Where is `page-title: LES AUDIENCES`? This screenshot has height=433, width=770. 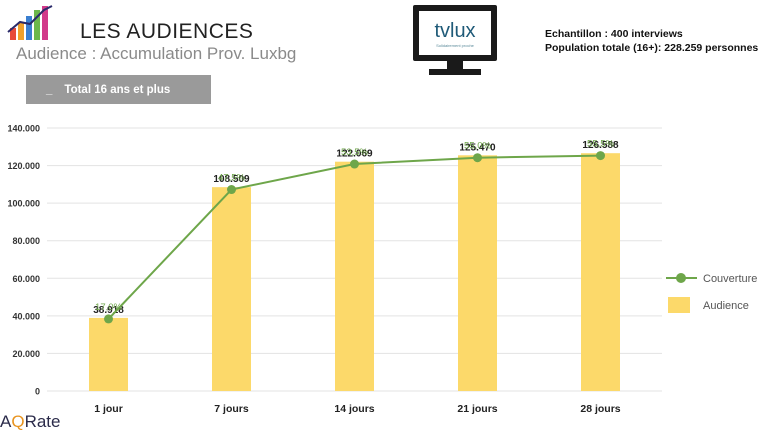
page-title: LES AUDIENCES is located at coordinates (167, 31).